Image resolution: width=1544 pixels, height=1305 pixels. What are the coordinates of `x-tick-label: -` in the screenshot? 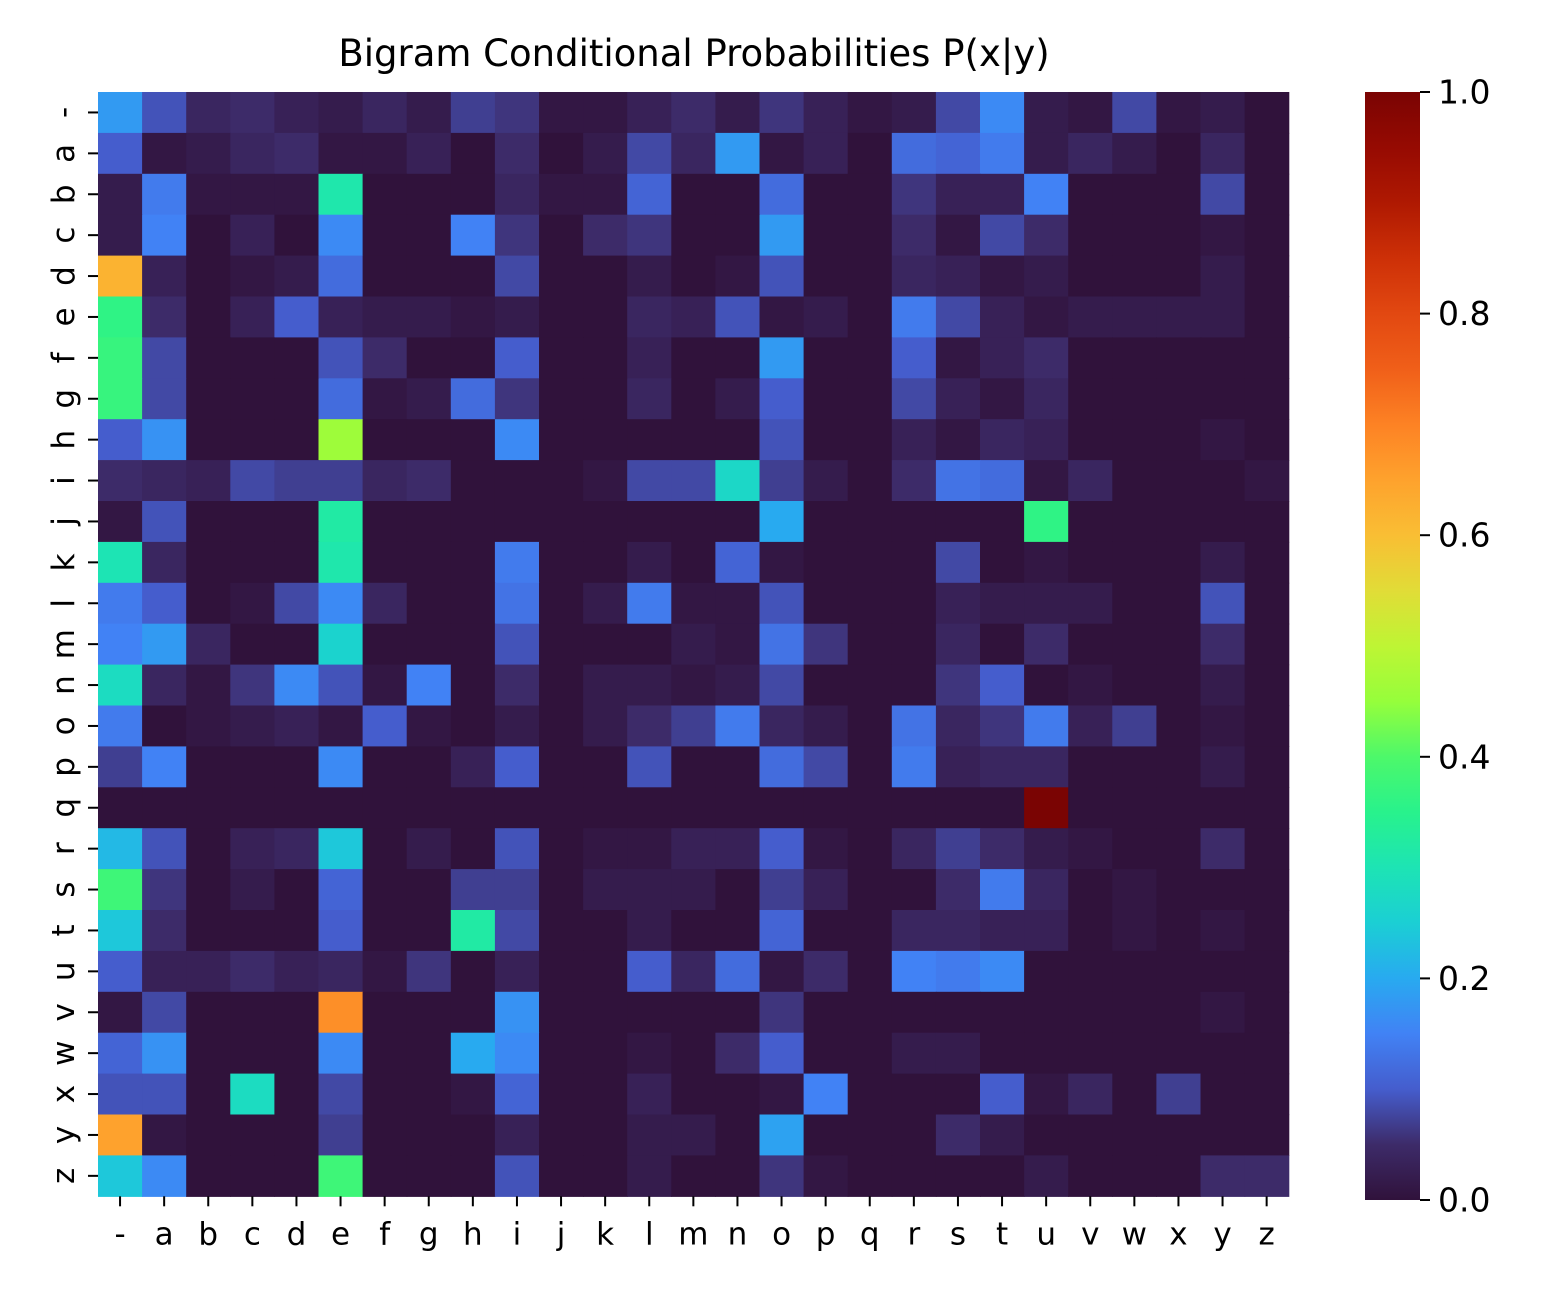 It's located at (119, 1234).